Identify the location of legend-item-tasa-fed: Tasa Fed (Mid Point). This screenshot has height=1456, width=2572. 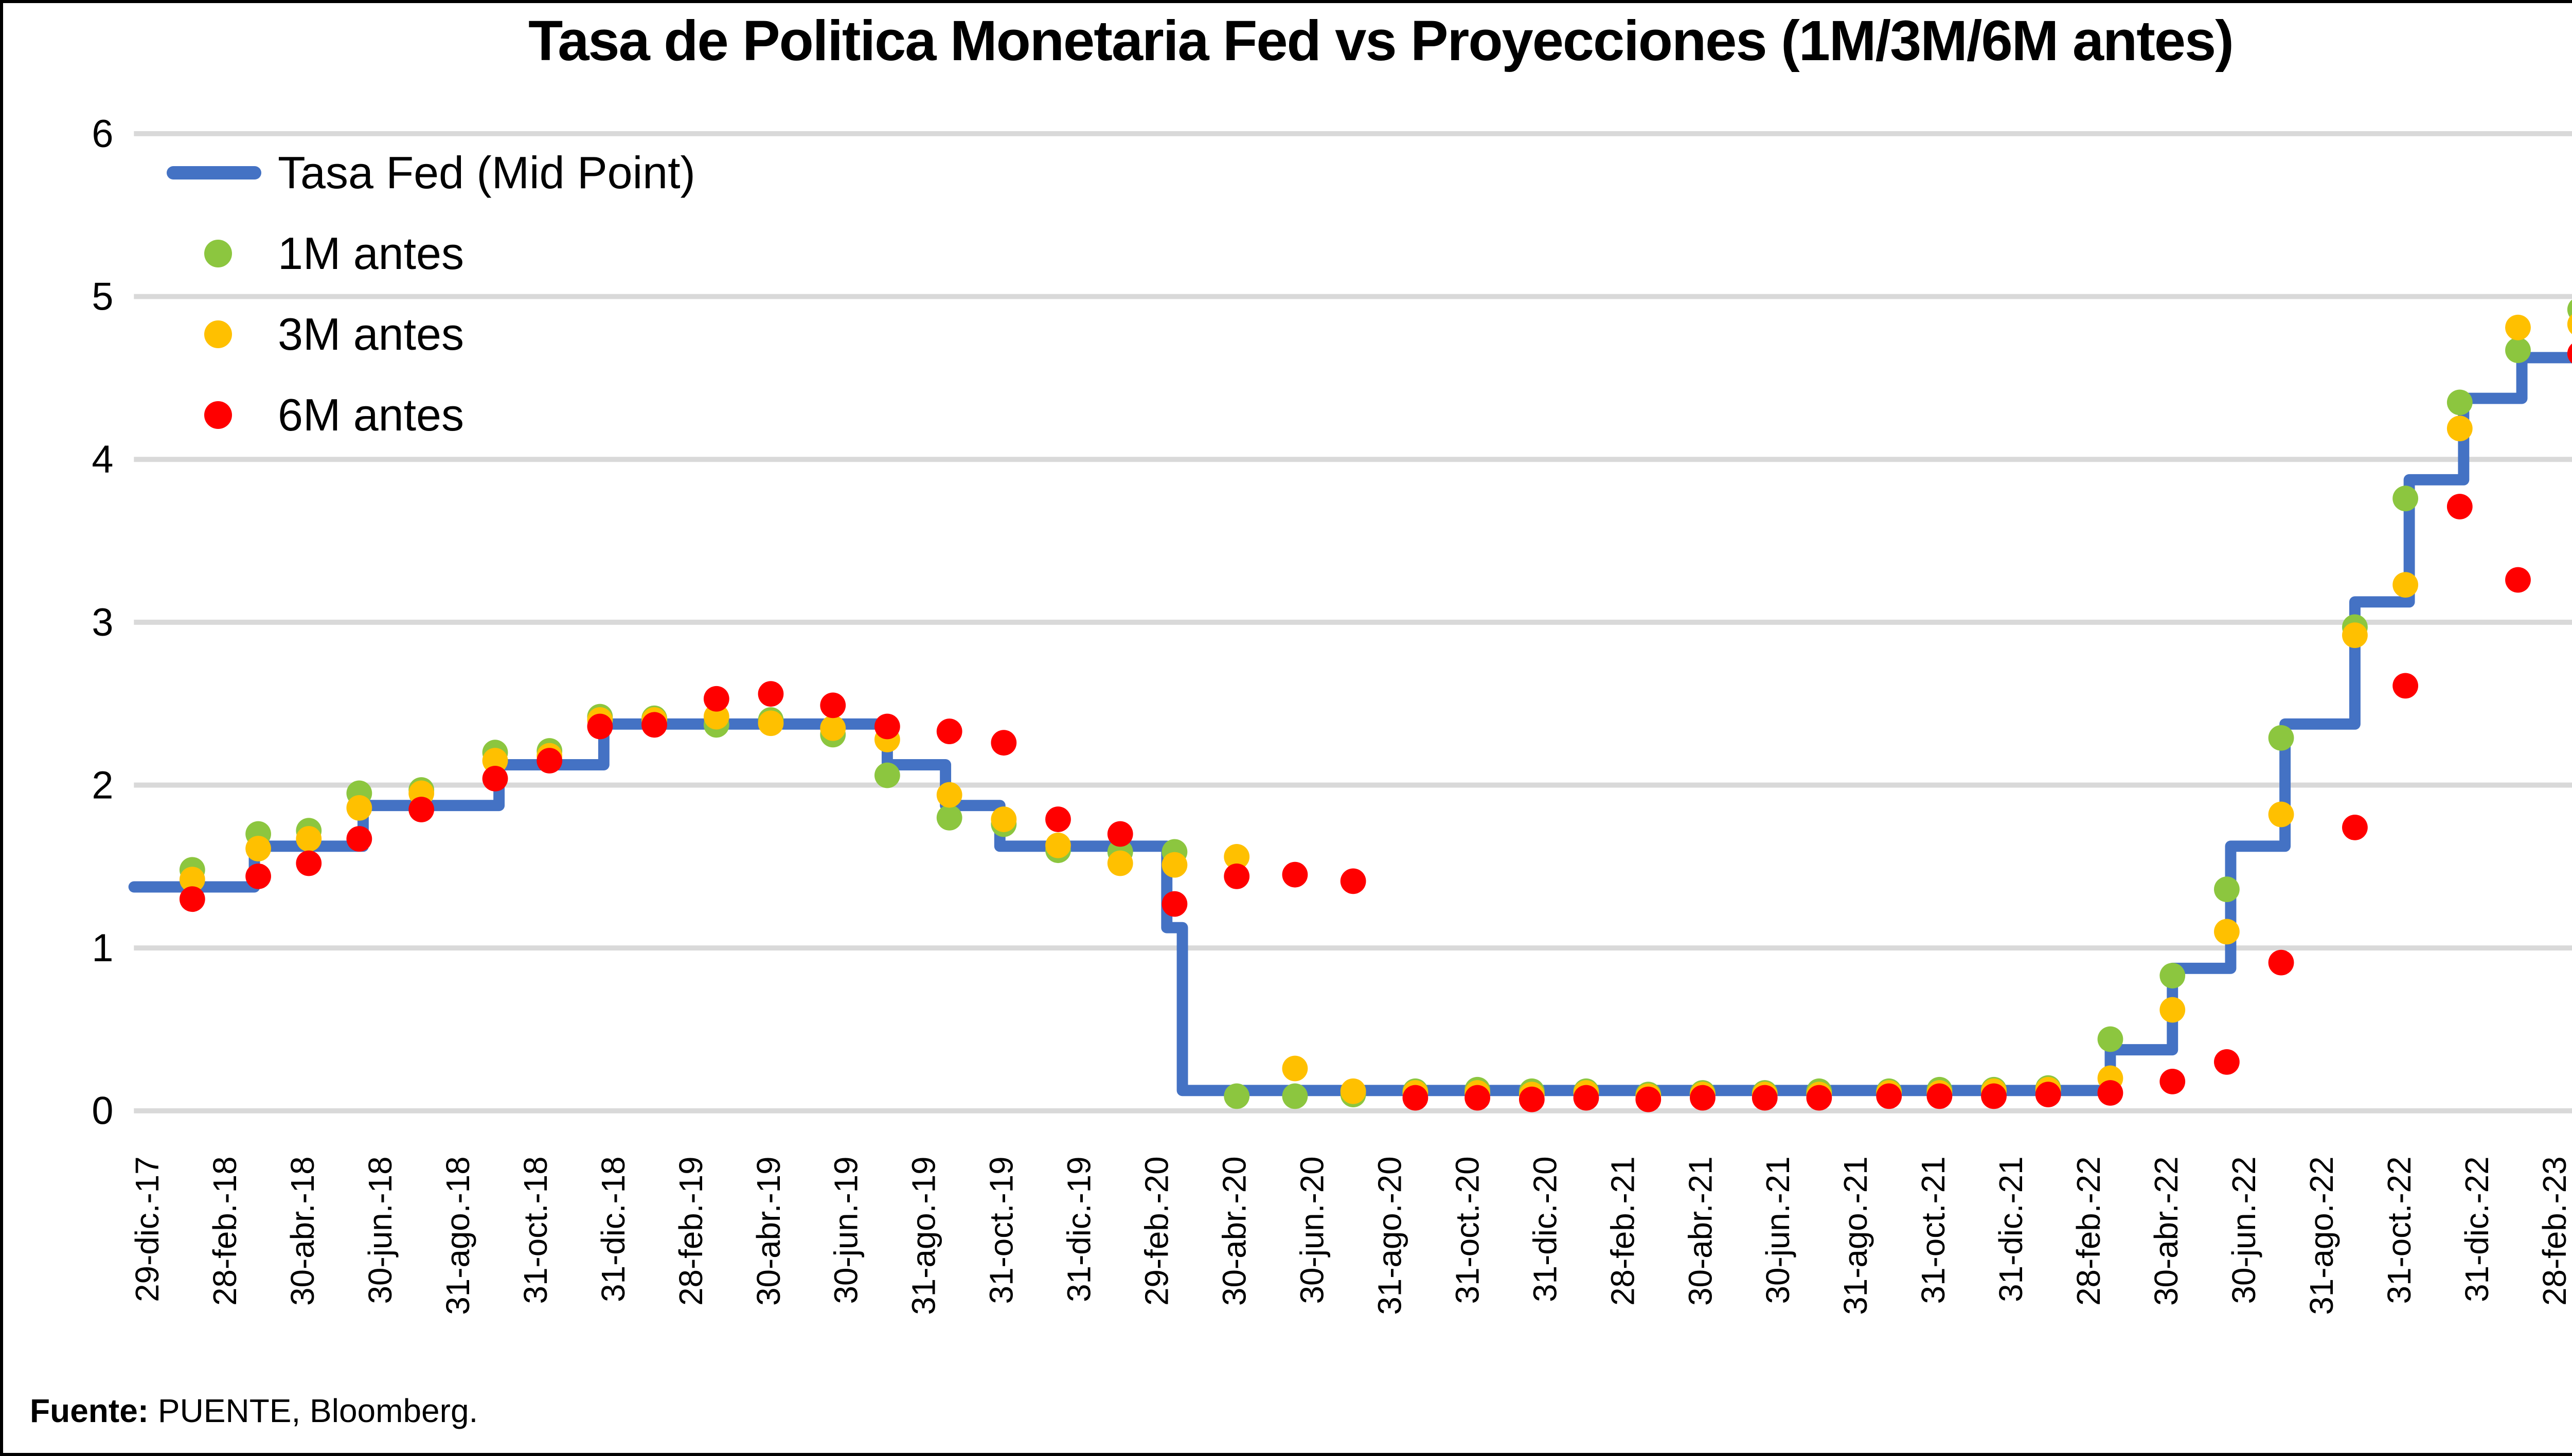
(431, 173).